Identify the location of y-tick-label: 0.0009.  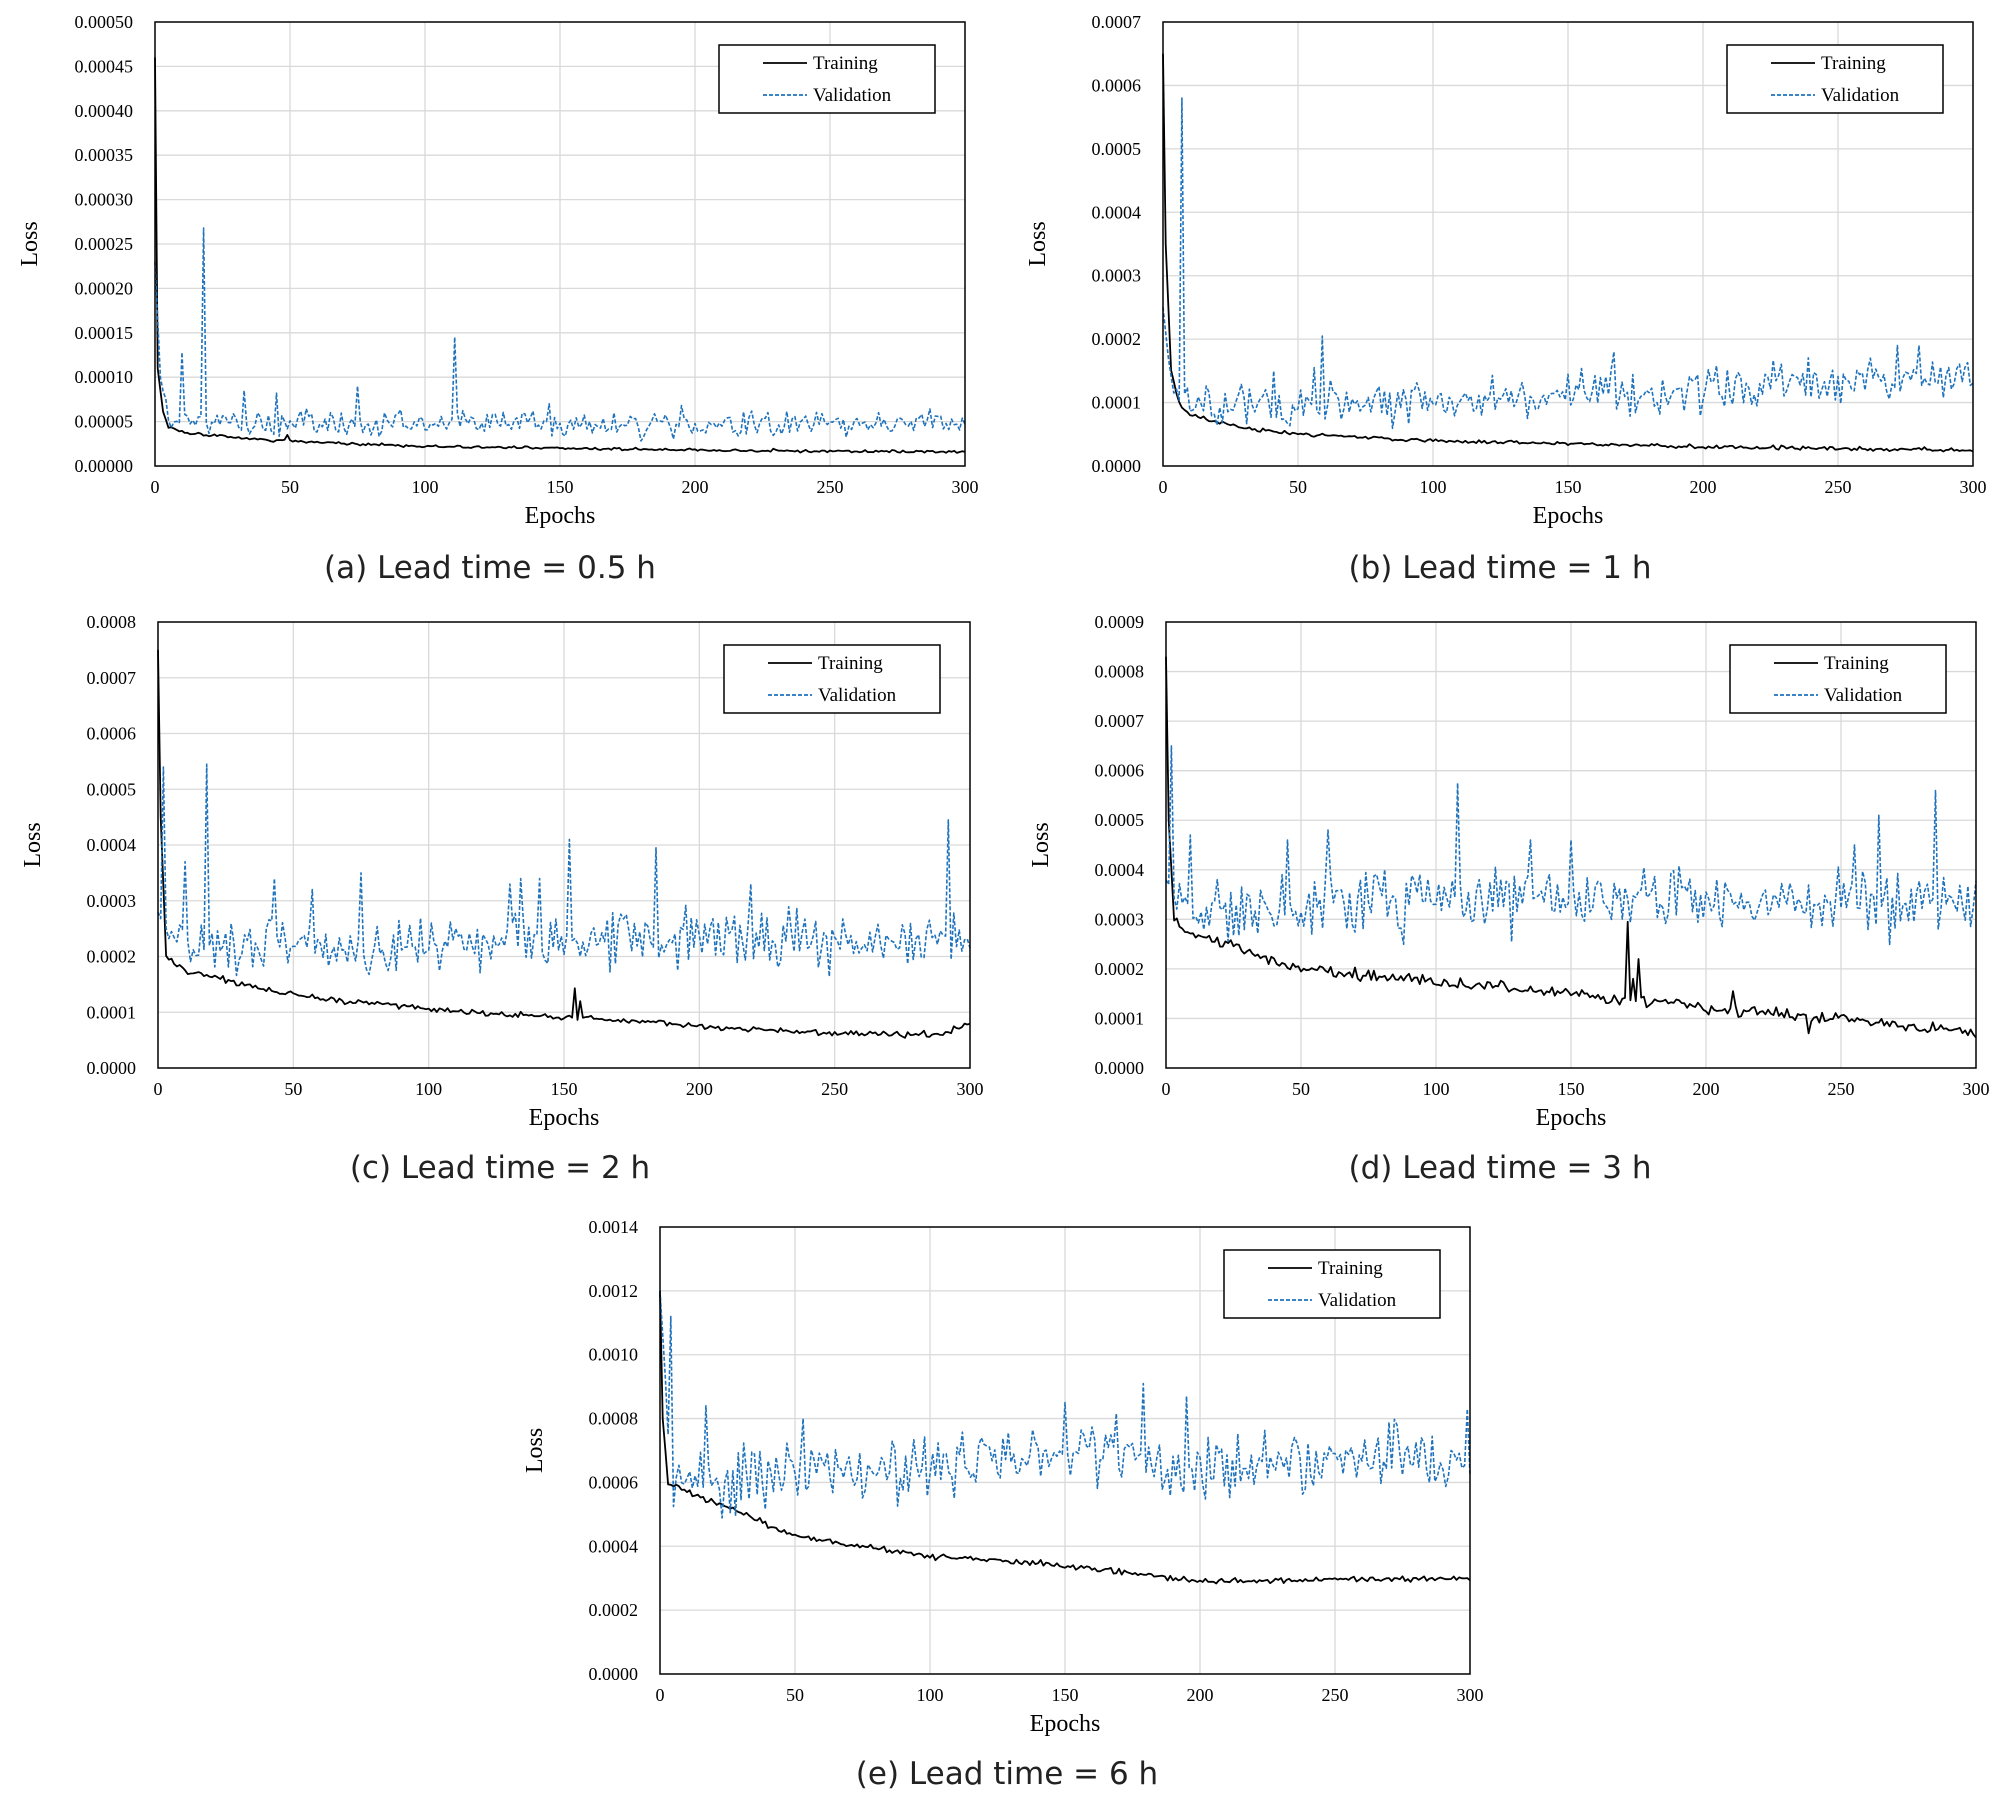
(1120, 622).